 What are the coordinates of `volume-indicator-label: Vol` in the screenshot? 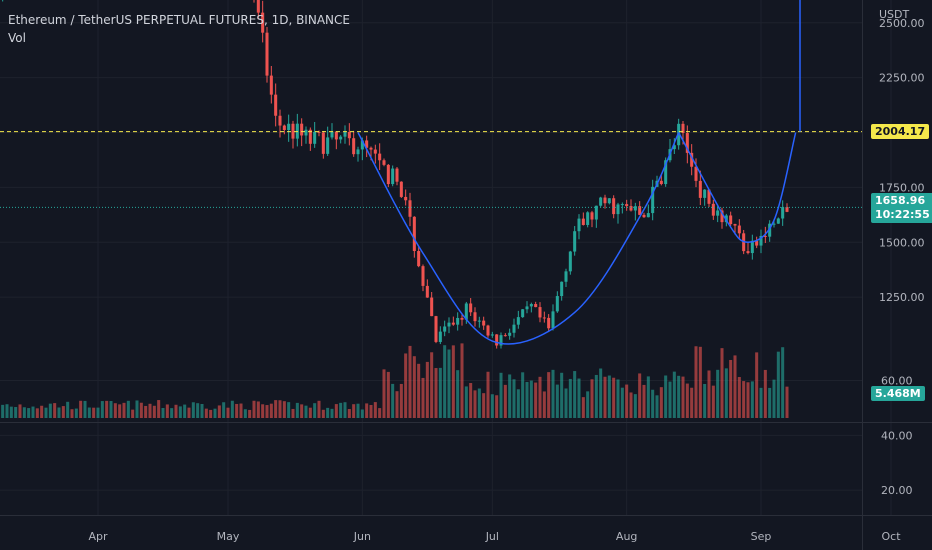 It's located at (17, 38).